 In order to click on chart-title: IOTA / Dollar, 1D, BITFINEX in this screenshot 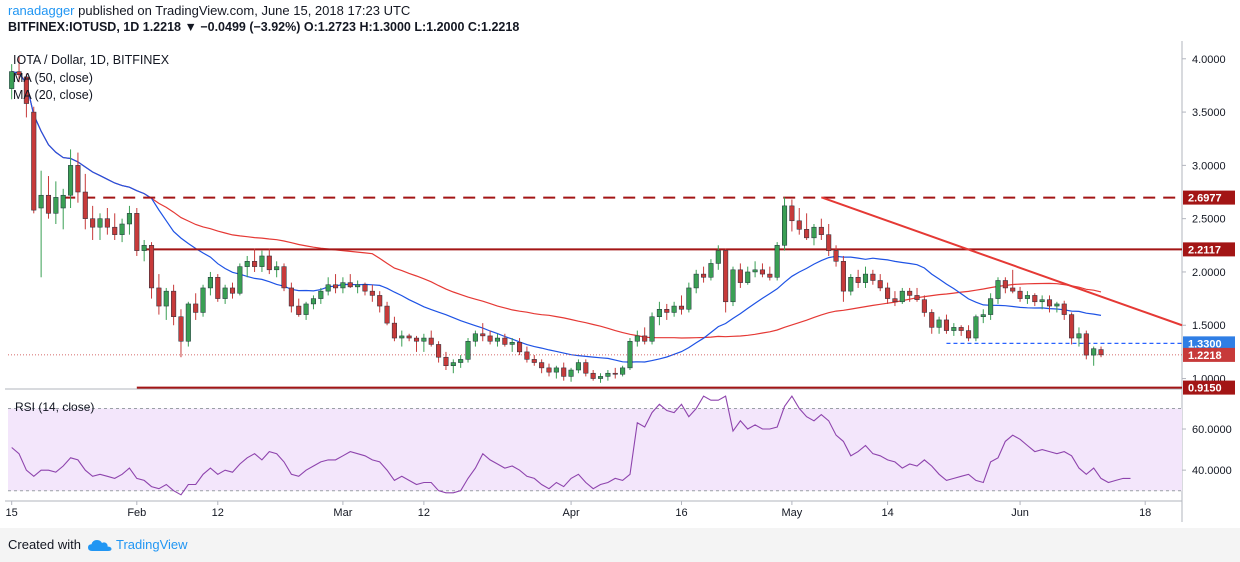, I will do `click(91, 60)`.